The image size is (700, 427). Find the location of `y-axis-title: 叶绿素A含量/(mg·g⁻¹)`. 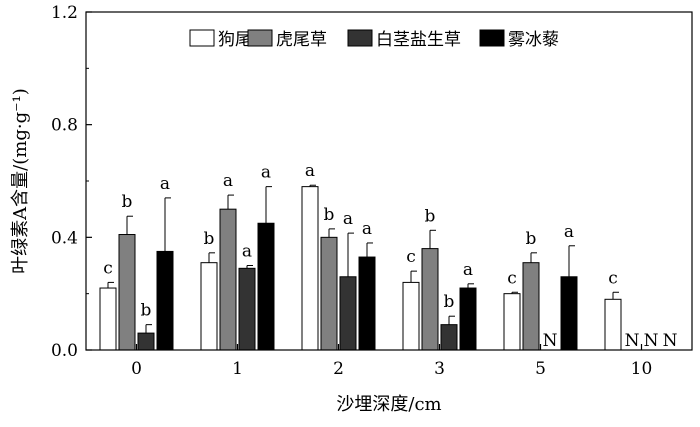

y-axis-title: 叶绿素A含量/(mg·g⁻¹) is located at coordinates (20, 181).